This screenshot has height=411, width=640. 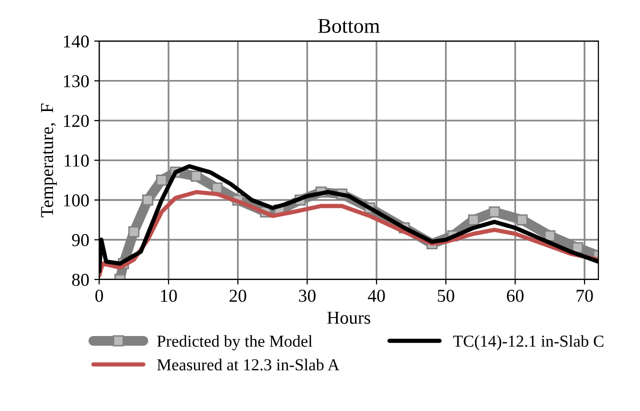 What do you see at coordinates (234, 342) in the screenshot?
I see `legend-label: Predicted by the Model` at bounding box center [234, 342].